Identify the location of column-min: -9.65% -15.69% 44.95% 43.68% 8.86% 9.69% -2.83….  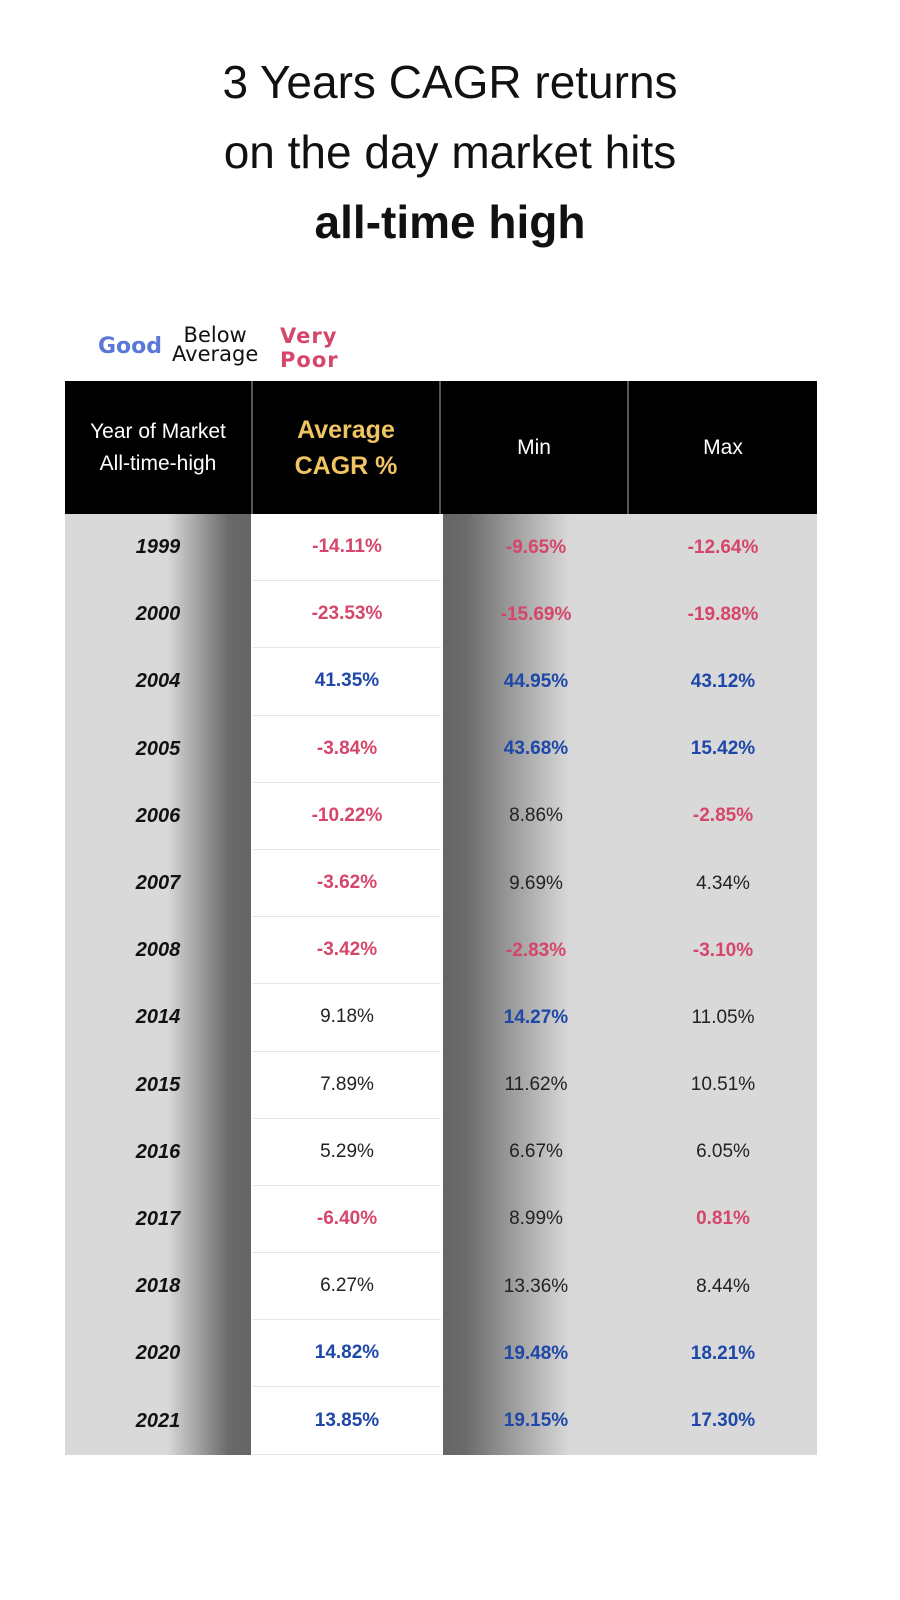
(535, 984).